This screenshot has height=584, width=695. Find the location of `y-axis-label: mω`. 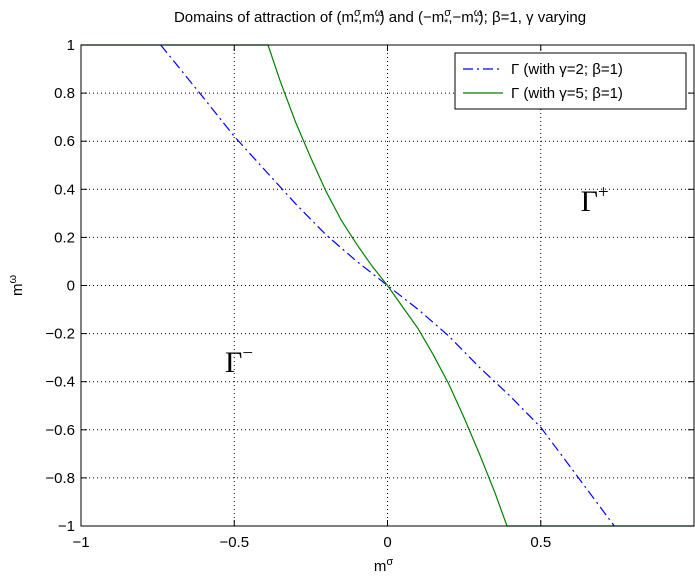

y-axis-label: mω is located at coordinates (16, 286).